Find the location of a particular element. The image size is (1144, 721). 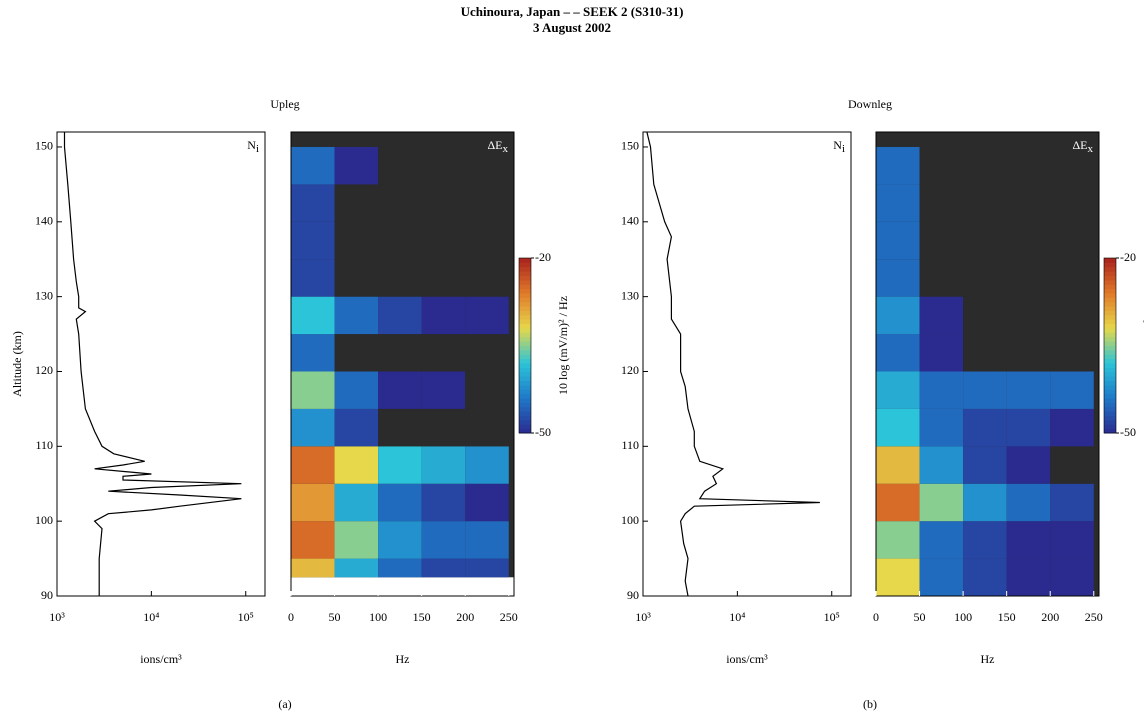

plot-frame is located at coordinates (747, 364).